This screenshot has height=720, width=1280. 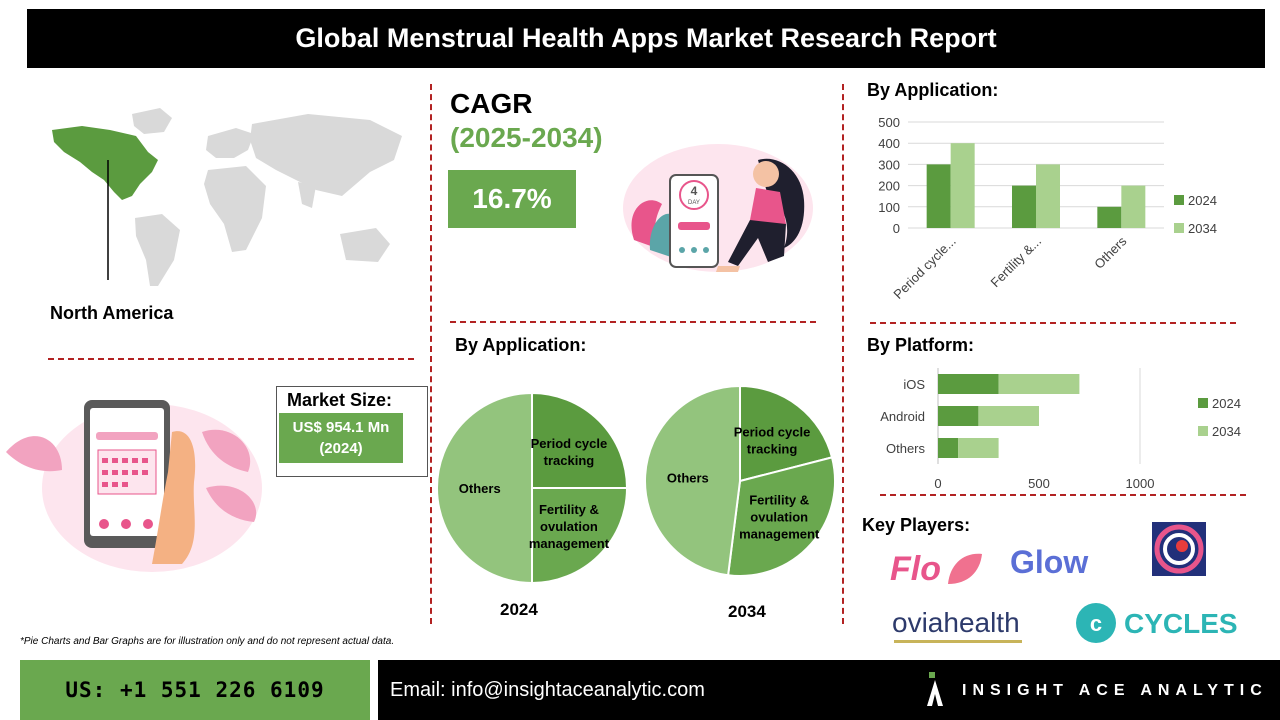 I want to click on market-size-value: US$ 954.1 Mn (2024), so click(x=341, y=438).